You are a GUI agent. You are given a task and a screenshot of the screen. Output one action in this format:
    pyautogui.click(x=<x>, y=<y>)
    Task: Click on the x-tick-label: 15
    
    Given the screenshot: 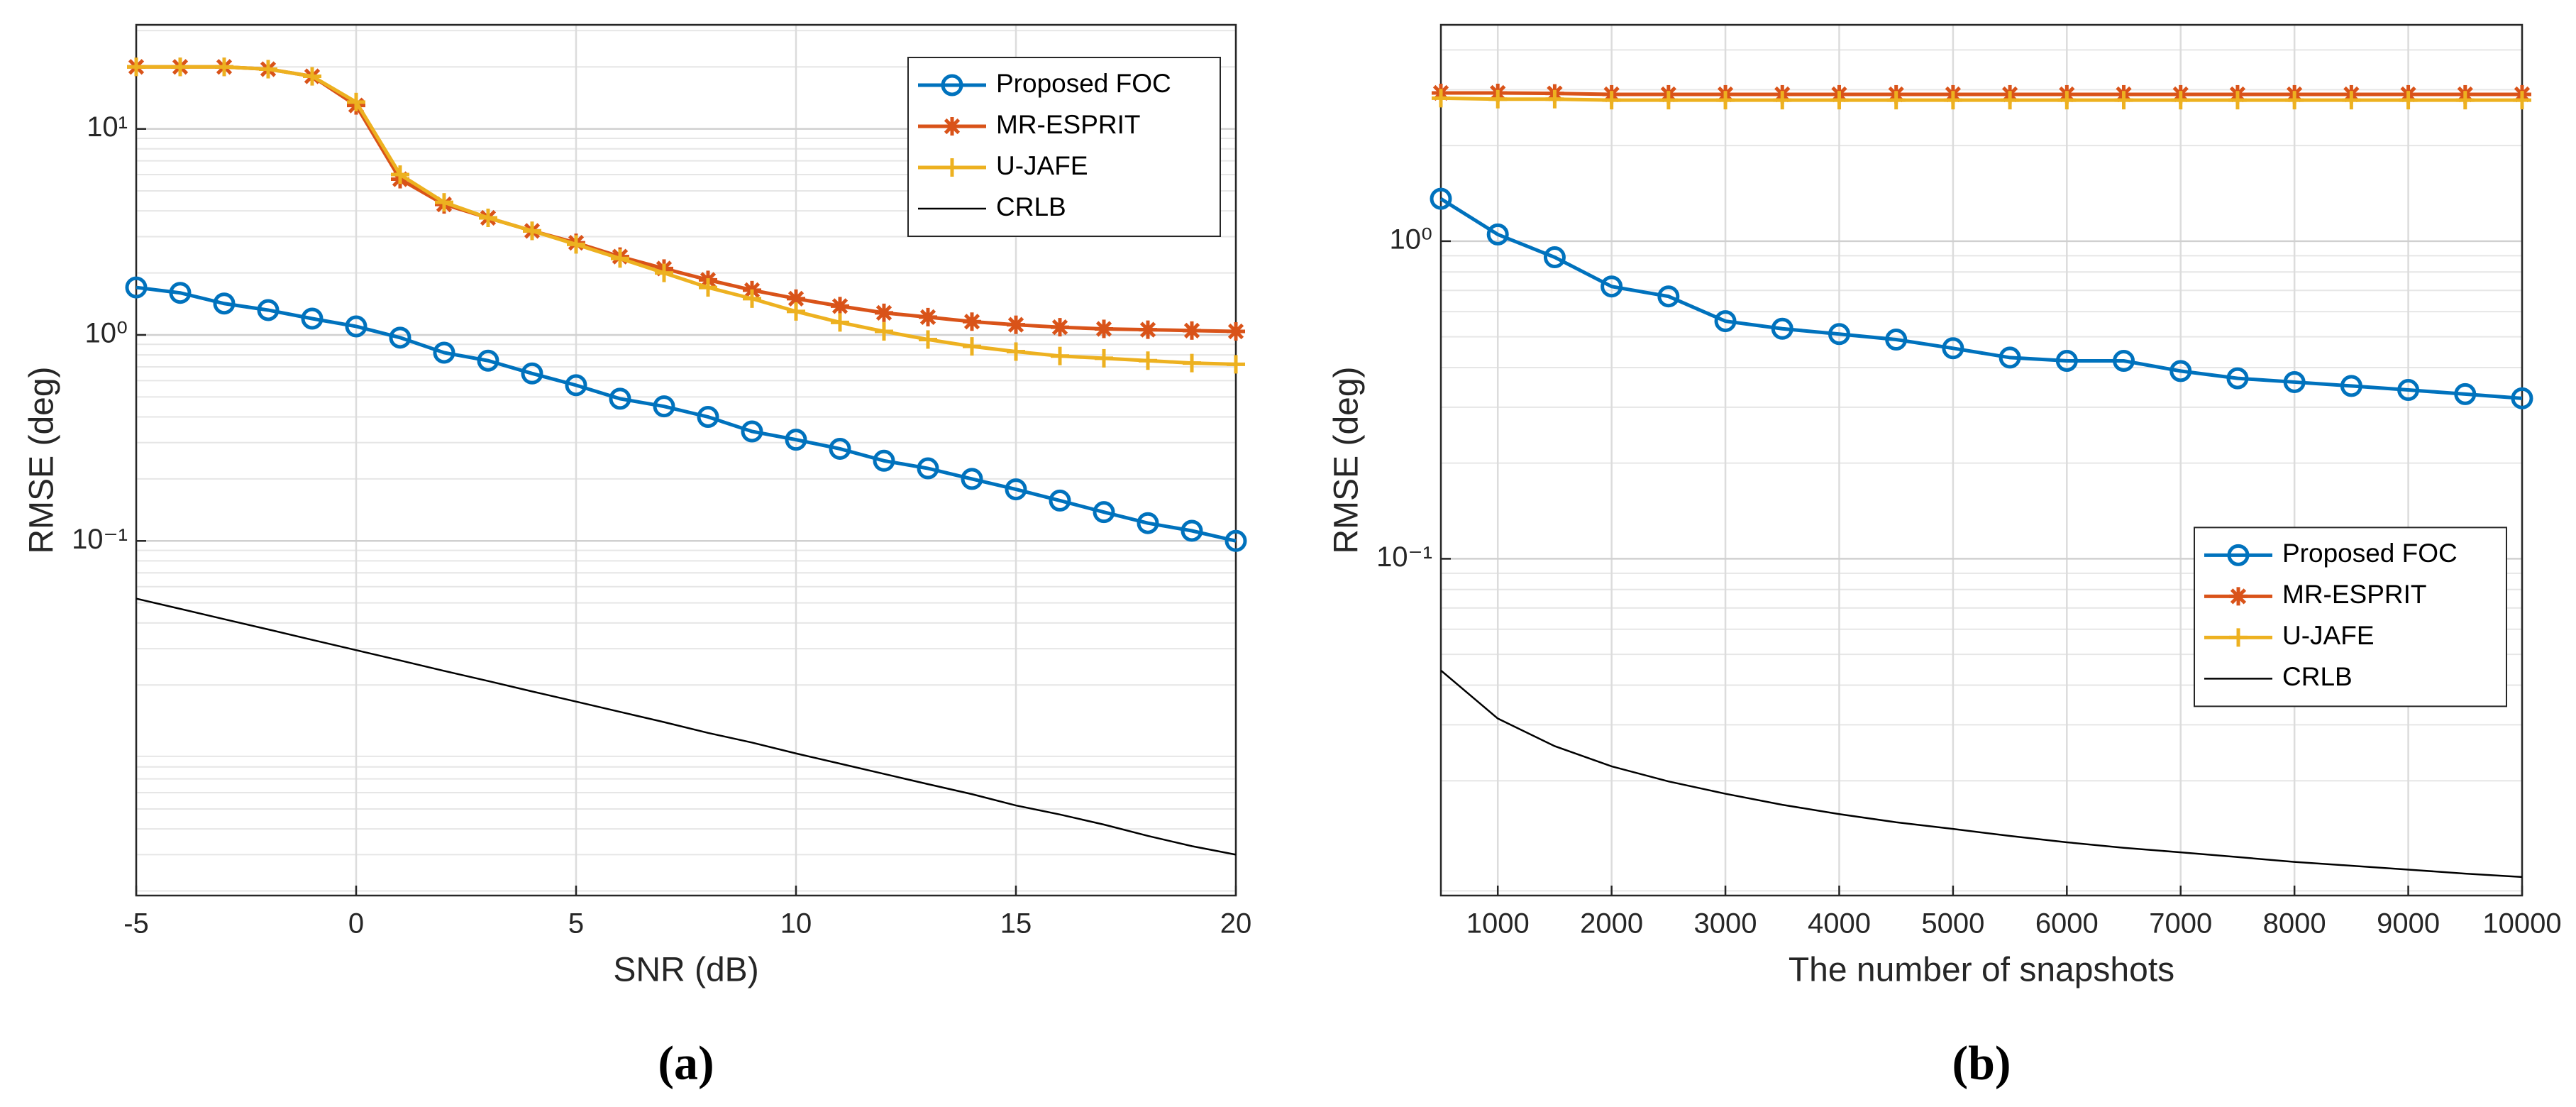 What is the action you would take?
    pyautogui.click(x=1016, y=924)
    